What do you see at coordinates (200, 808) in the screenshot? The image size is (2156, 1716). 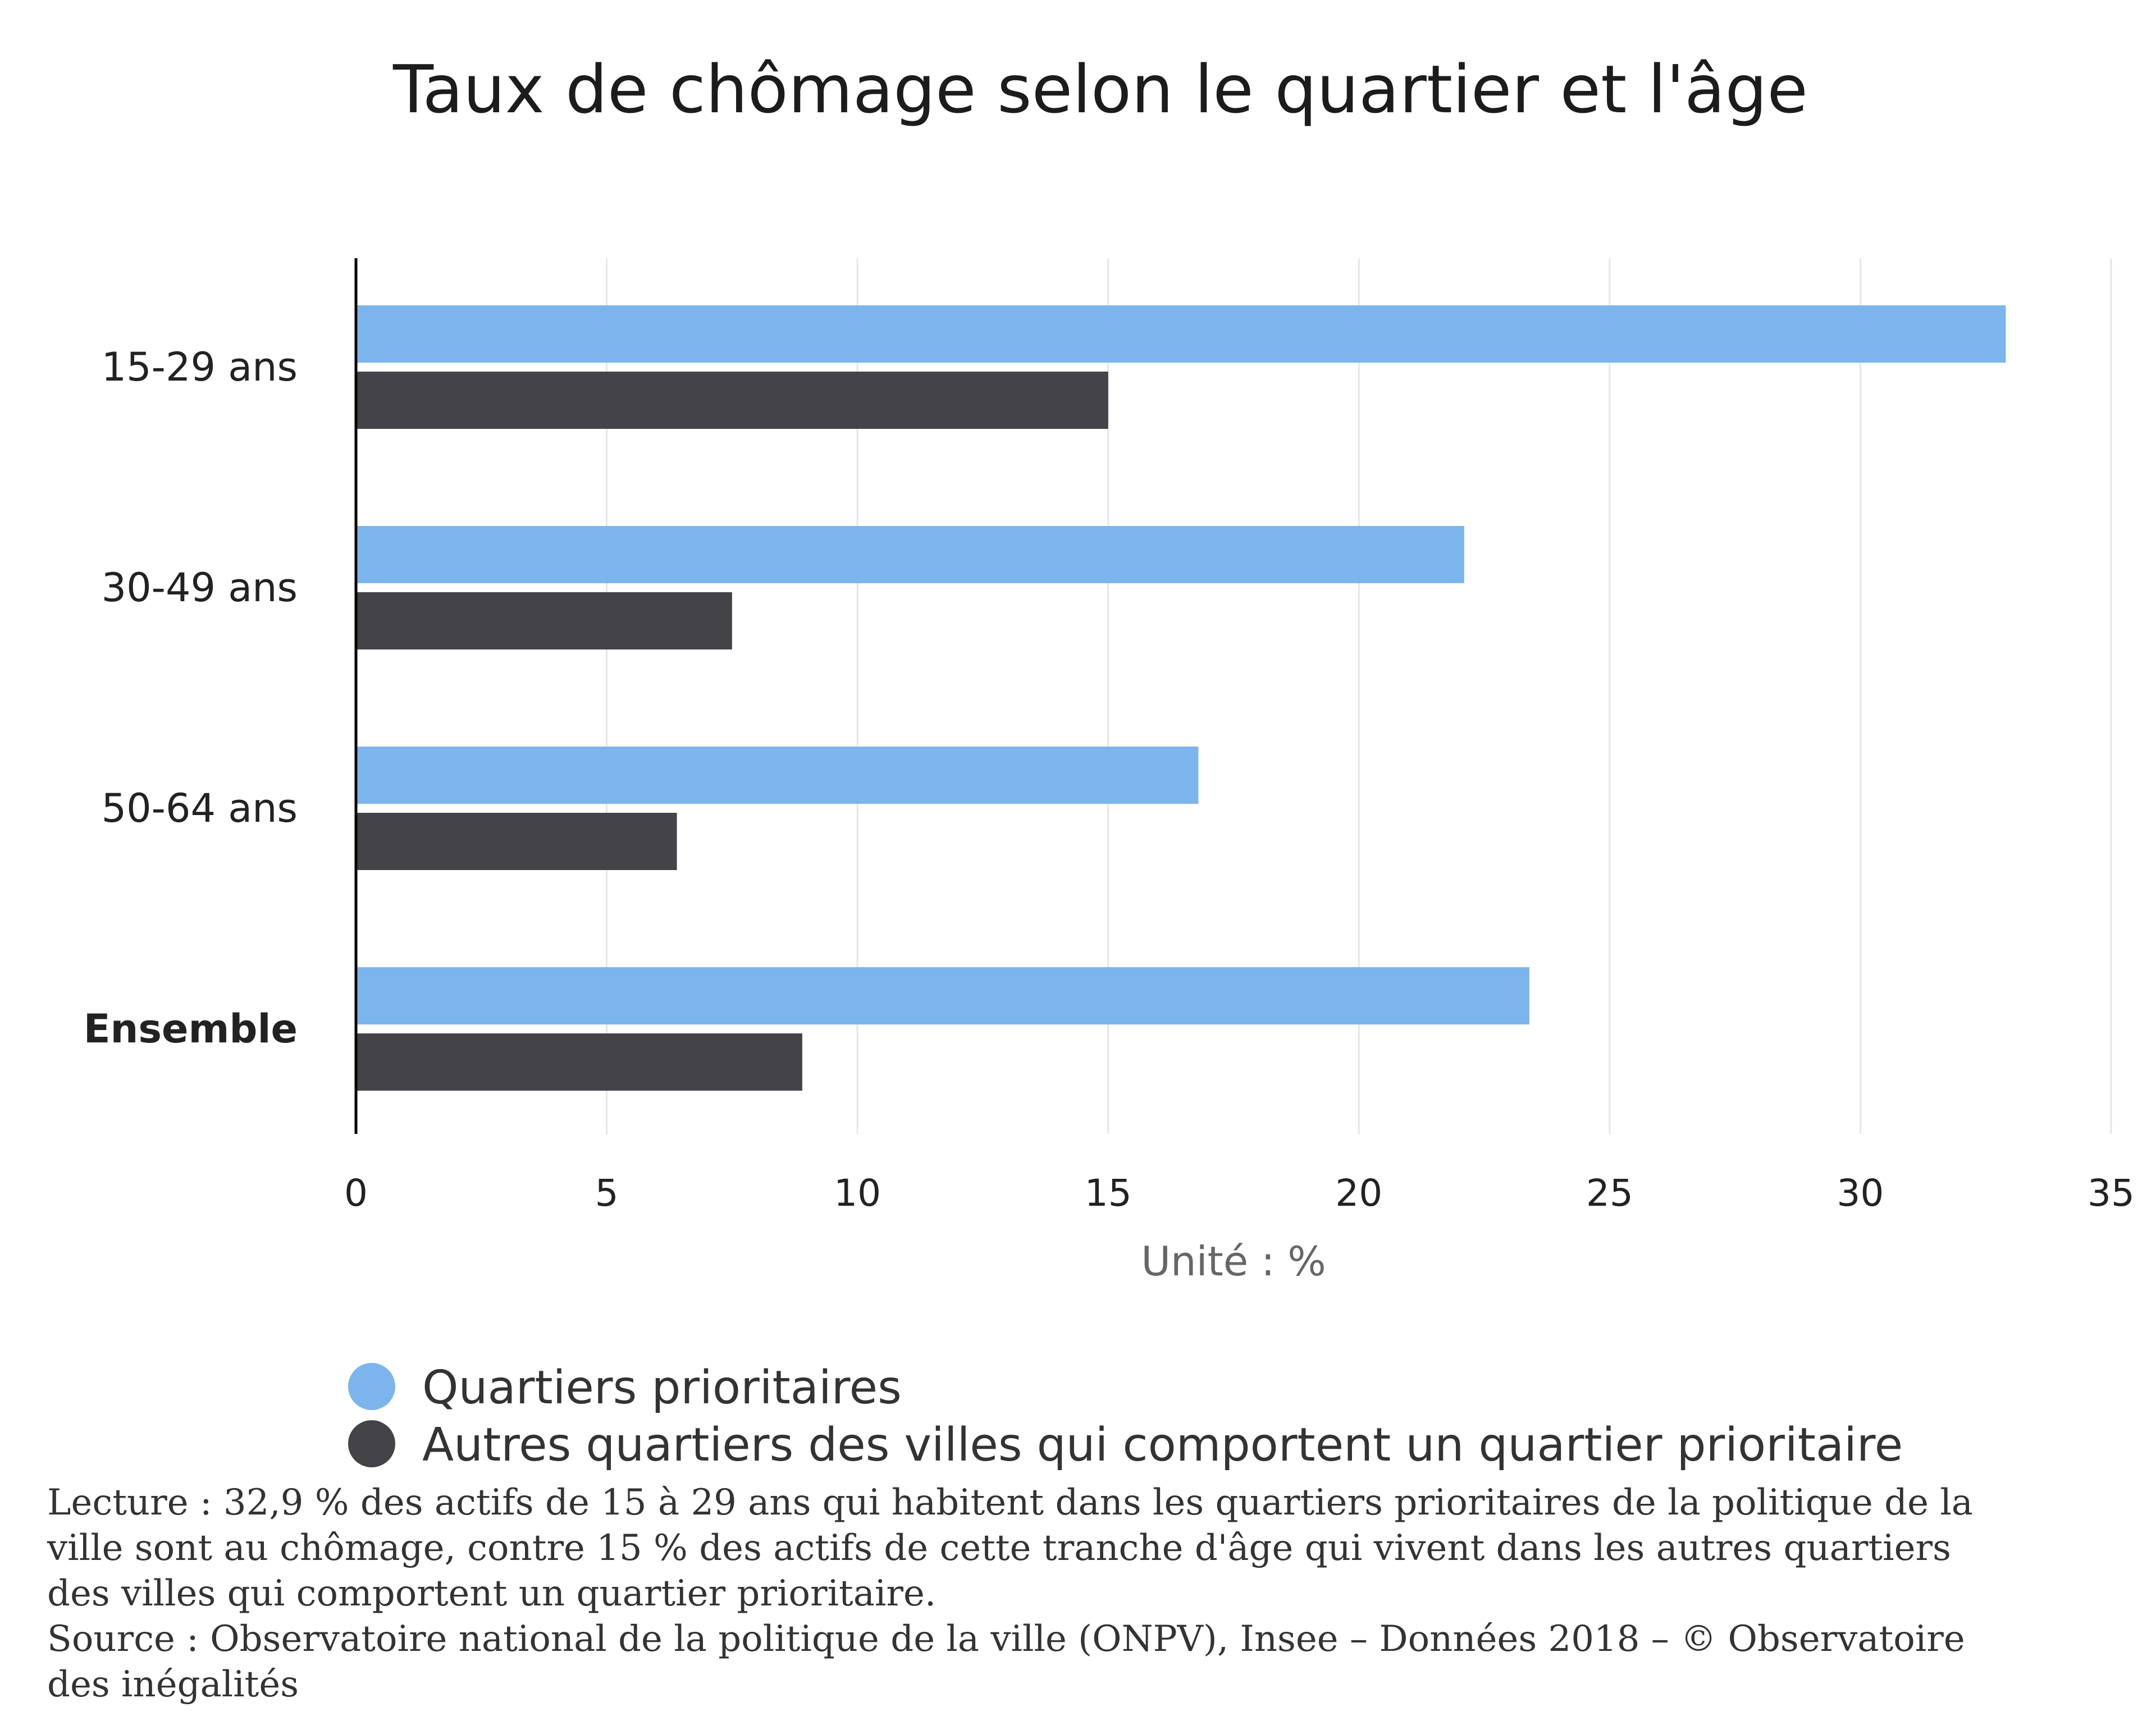 I see `category-label: 50-64 ans` at bounding box center [200, 808].